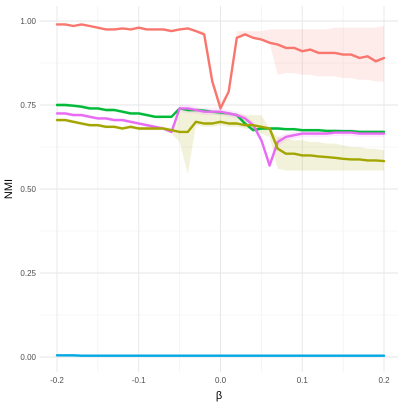 Image resolution: width=407 pixels, height=407 pixels. I want to click on y-axis-tick-labels: 0.00 0.25 0.50 0.75 1.00, so click(28, 189).